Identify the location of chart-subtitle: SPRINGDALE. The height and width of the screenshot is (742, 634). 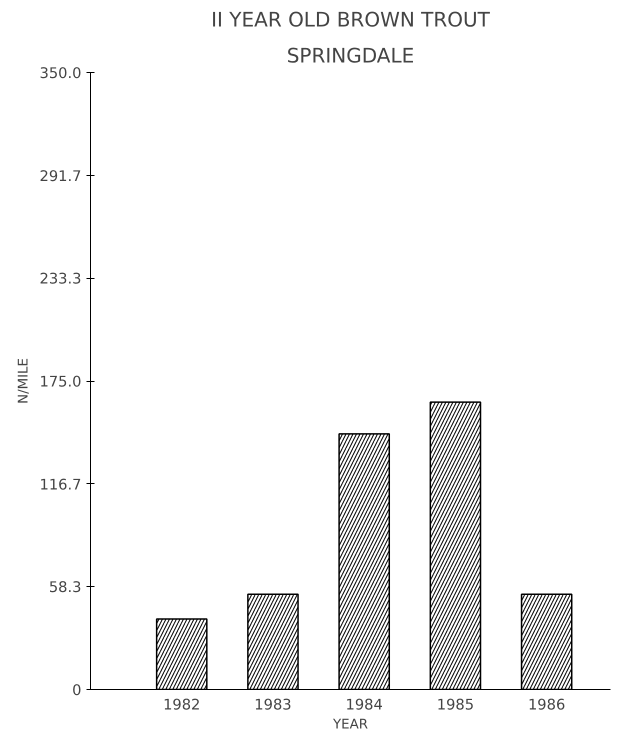
(350, 56).